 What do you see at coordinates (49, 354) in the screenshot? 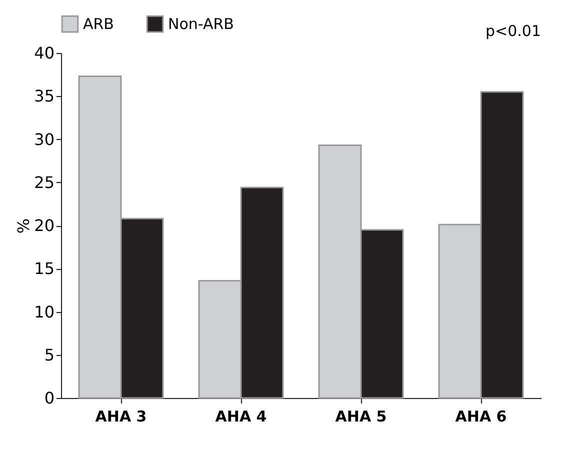
I see `y-tick-label: 5` at bounding box center [49, 354].